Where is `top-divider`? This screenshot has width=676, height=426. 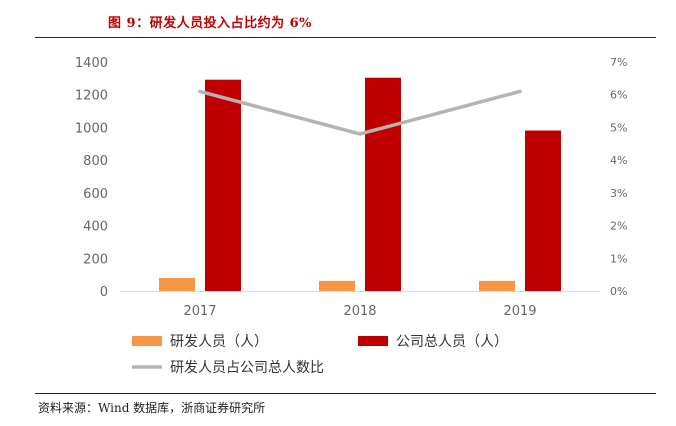 top-divider is located at coordinates (345, 37).